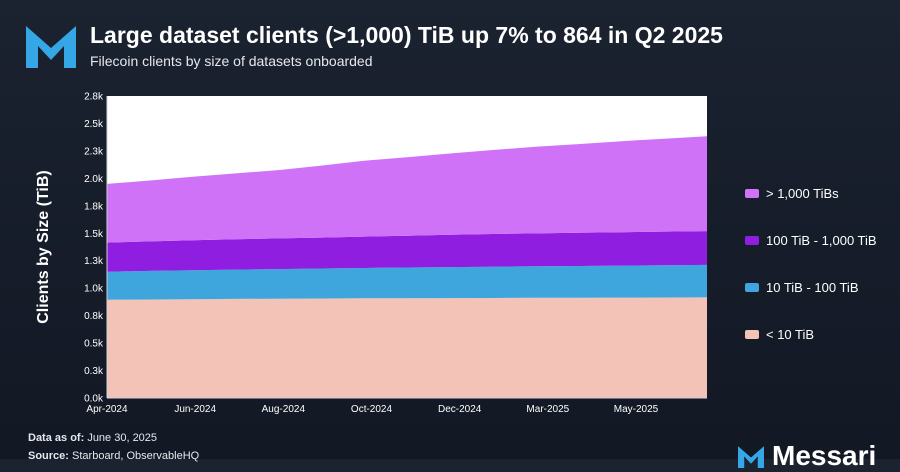 This screenshot has height=472, width=900. Describe the element at coordinates (372, 409) in the screenshot. I see `x-tick-label: Oct-2024` at that location.